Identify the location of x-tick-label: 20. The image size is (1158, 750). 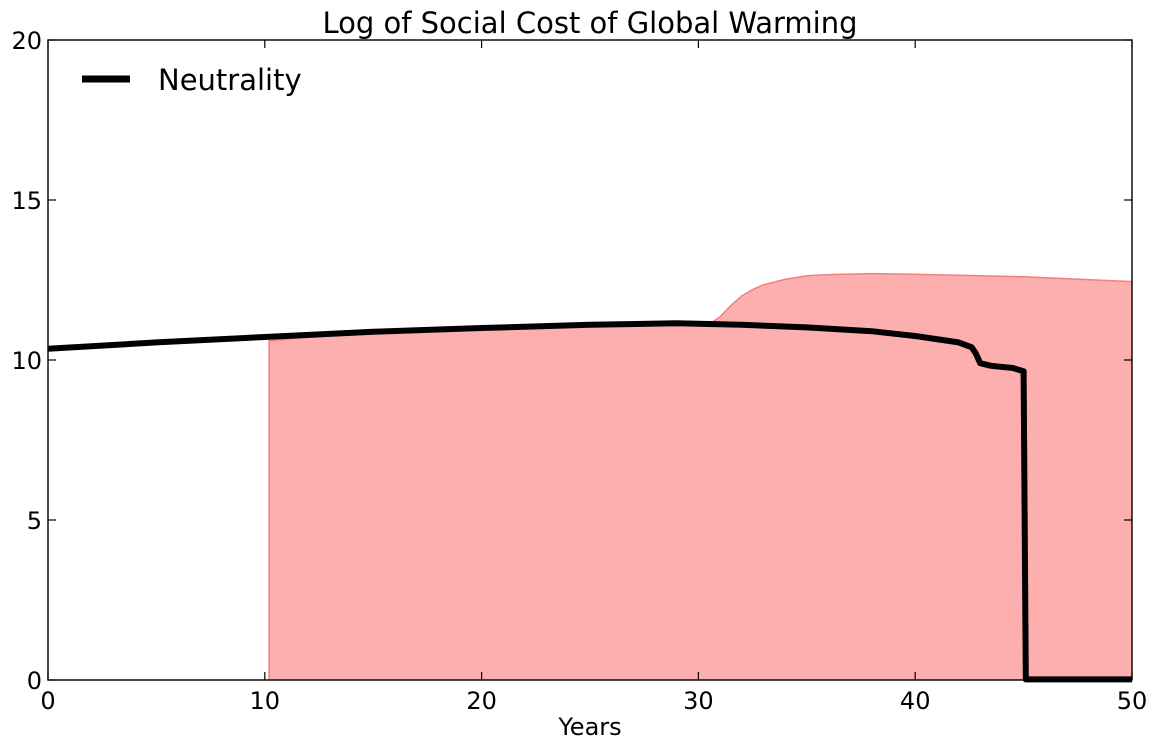
(481, 701).